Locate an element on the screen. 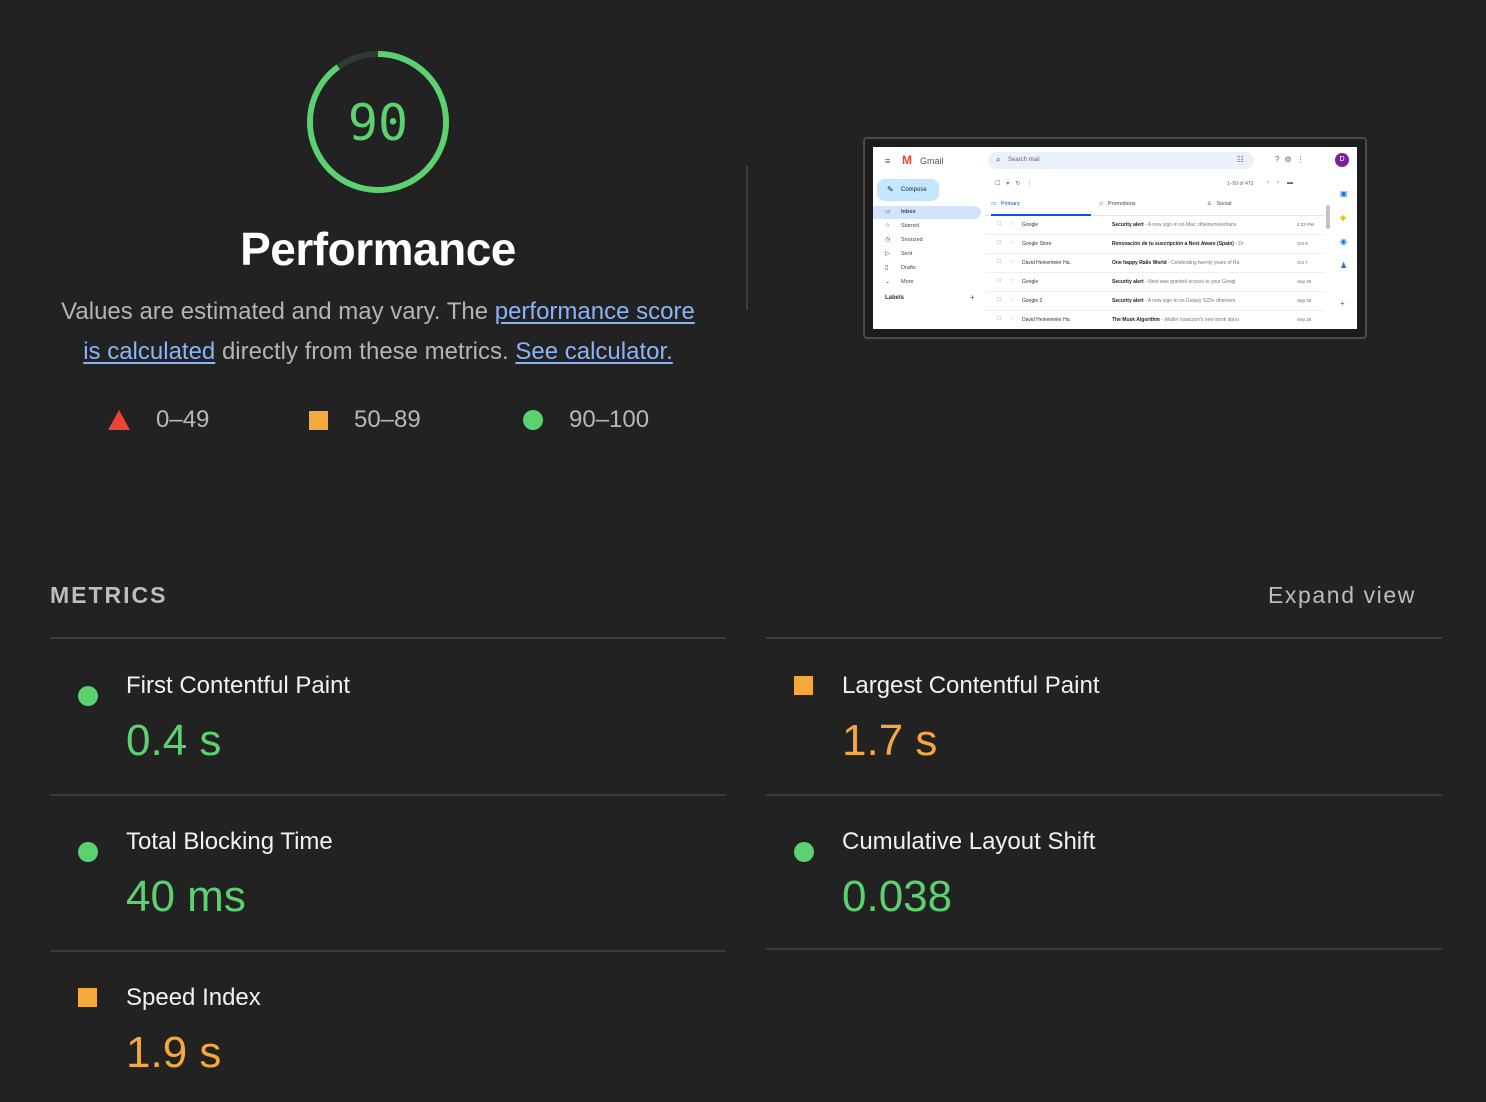 This screenshot has height=1102, width=1486. nav-item-sent: ▷ Sent is located at coordinates (927, 254).